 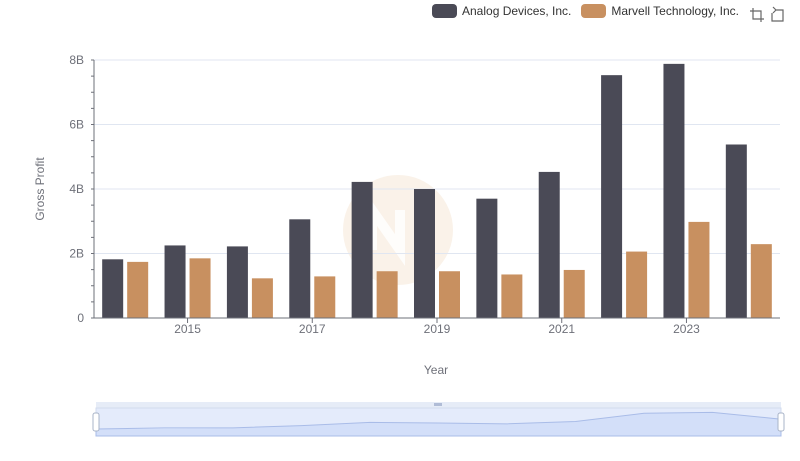 What do you see at coordinates (187, 329) in the screenshot?
I see `x-tick-label: 2015` at bounding box center [187, 329].